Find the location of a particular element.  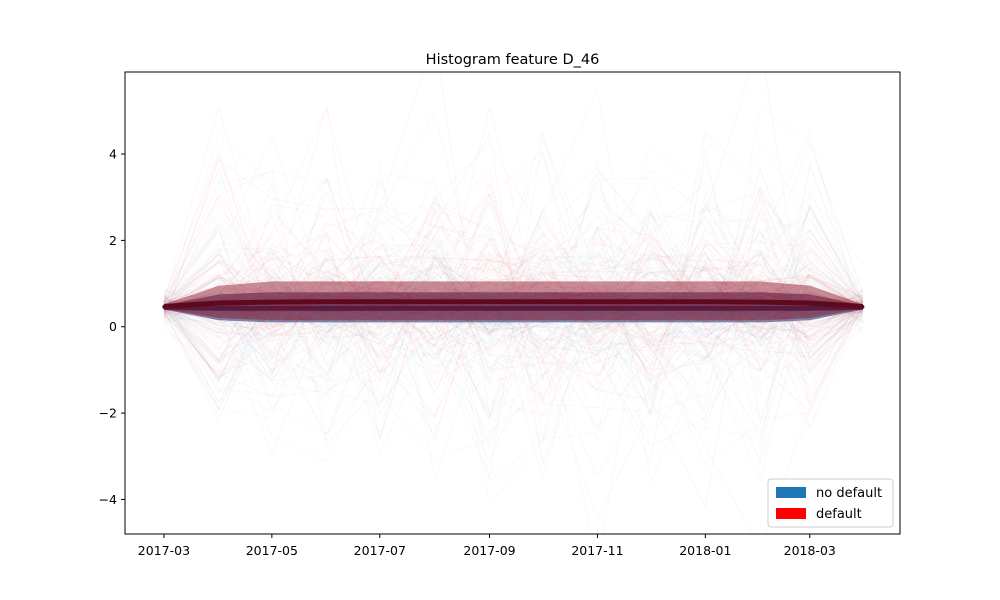

chart-title: Histogram feature D_46 is located at coordinates (513, 60).